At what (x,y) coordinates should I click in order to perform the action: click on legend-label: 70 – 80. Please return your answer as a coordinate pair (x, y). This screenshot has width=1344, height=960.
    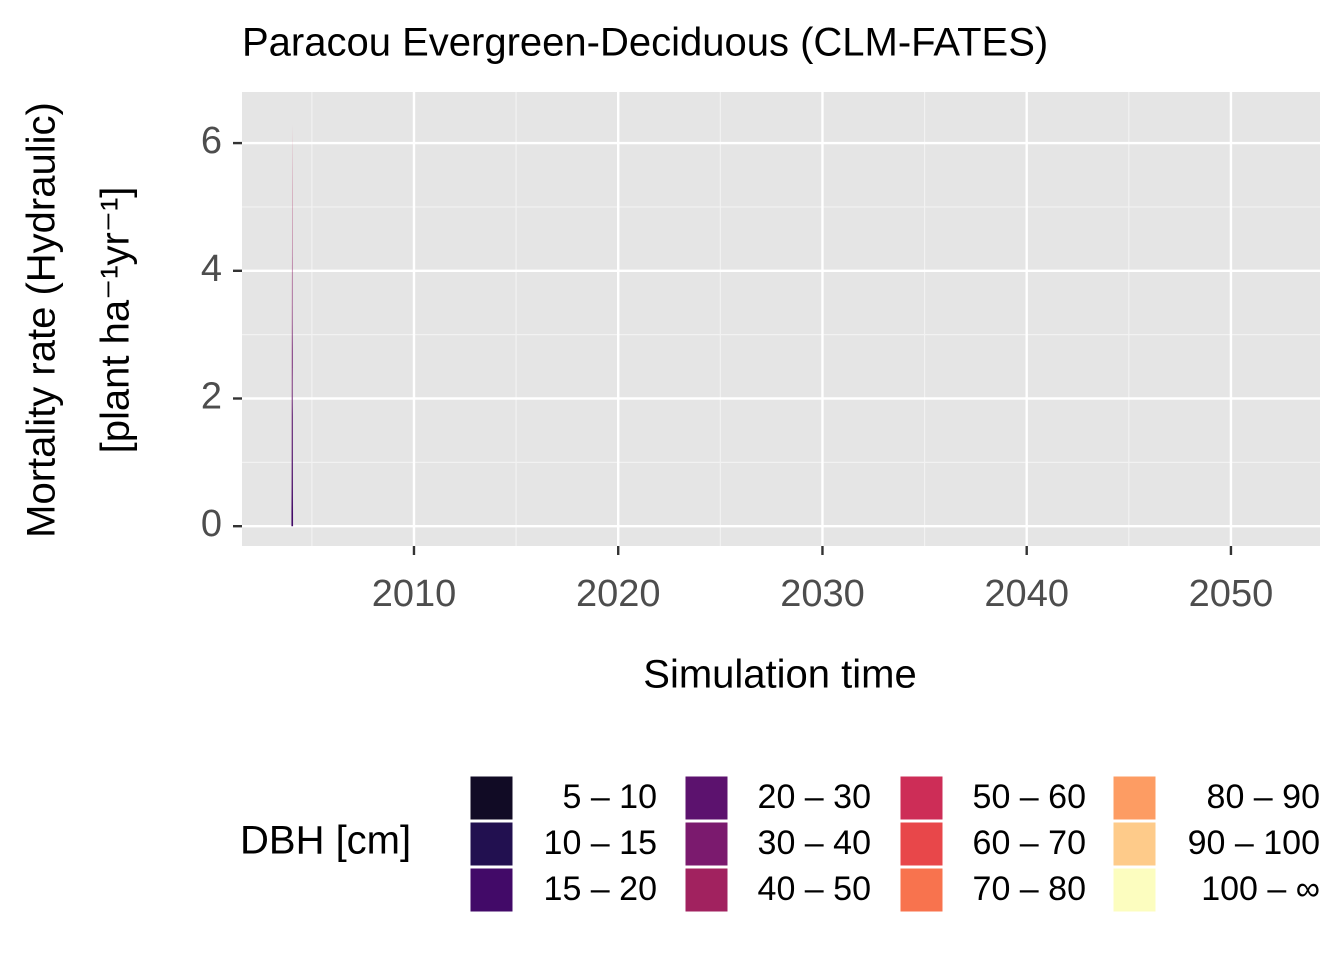
    Looking at the image, I should click on (1029, 889).